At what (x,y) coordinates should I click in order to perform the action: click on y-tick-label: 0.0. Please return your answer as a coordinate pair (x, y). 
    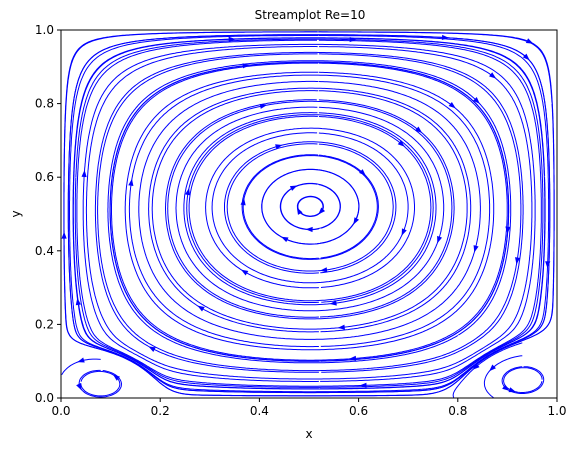
    Looking at the image, I should click on (44, 398).